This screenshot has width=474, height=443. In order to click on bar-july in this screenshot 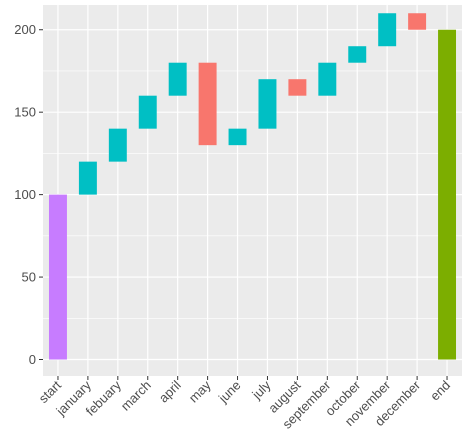, I will do `click(267, 104)`.